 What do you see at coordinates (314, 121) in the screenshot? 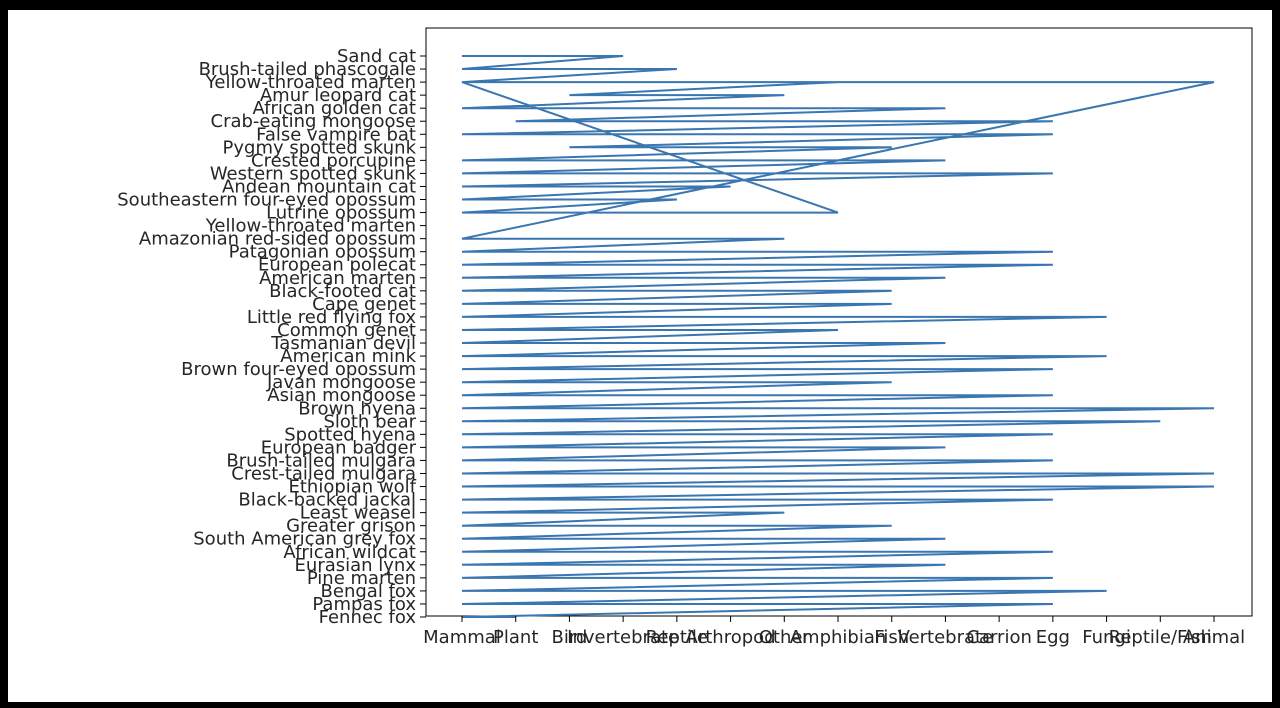
I see `y-tick-label: Crab-eating mongoose` at bounding box center [314, 121].